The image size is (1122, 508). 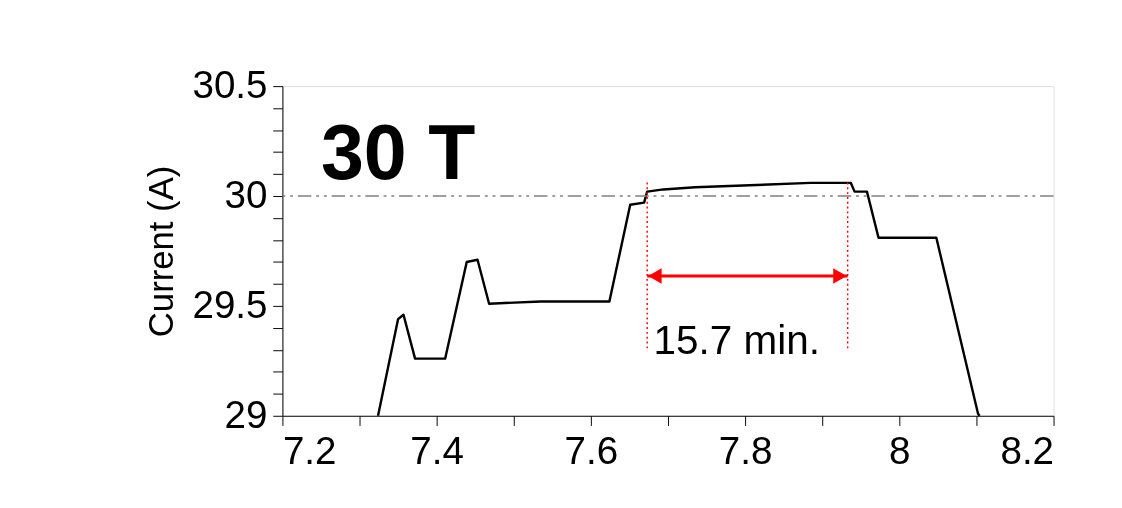 I want to click on y-tick-label: 29, so click(x=246, y=414).